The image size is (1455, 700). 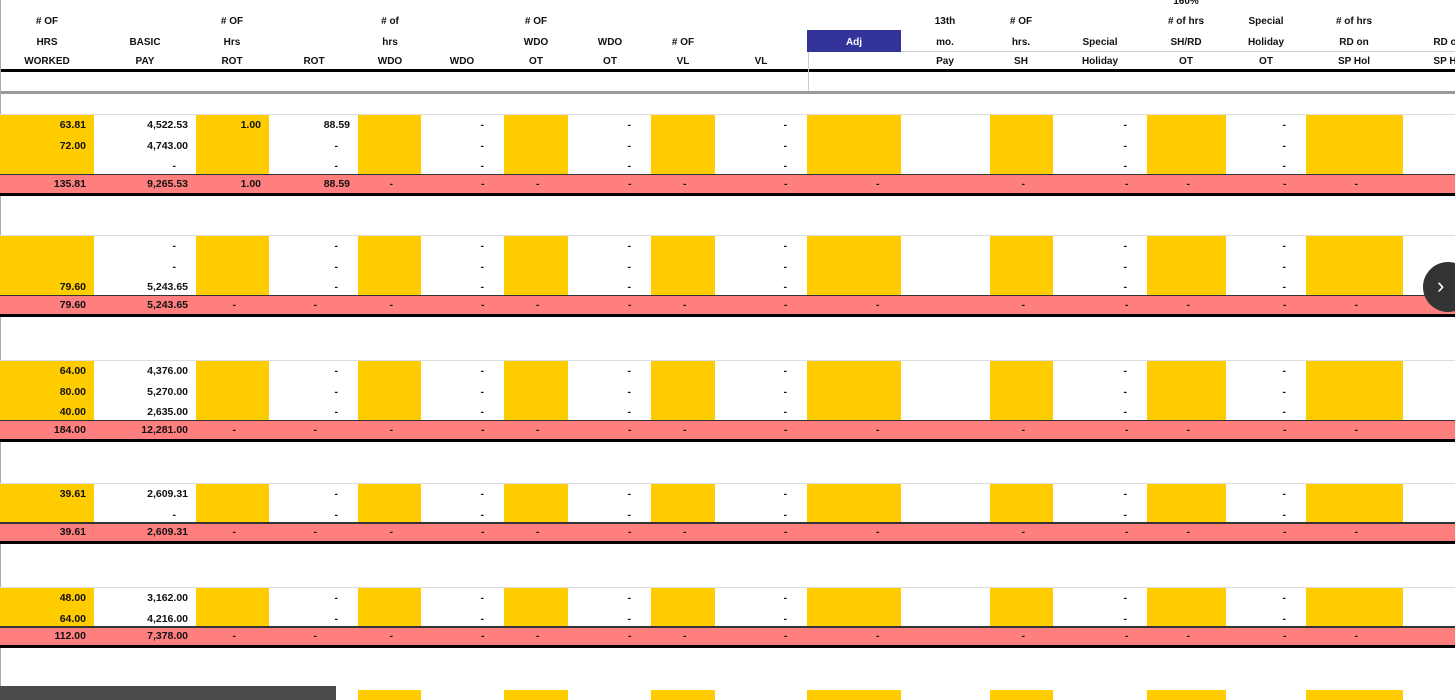 What do you see at coordinates (72, 494) in the screenshot?
I see `data-cell: 39.61` at bounding box center [72, 494].